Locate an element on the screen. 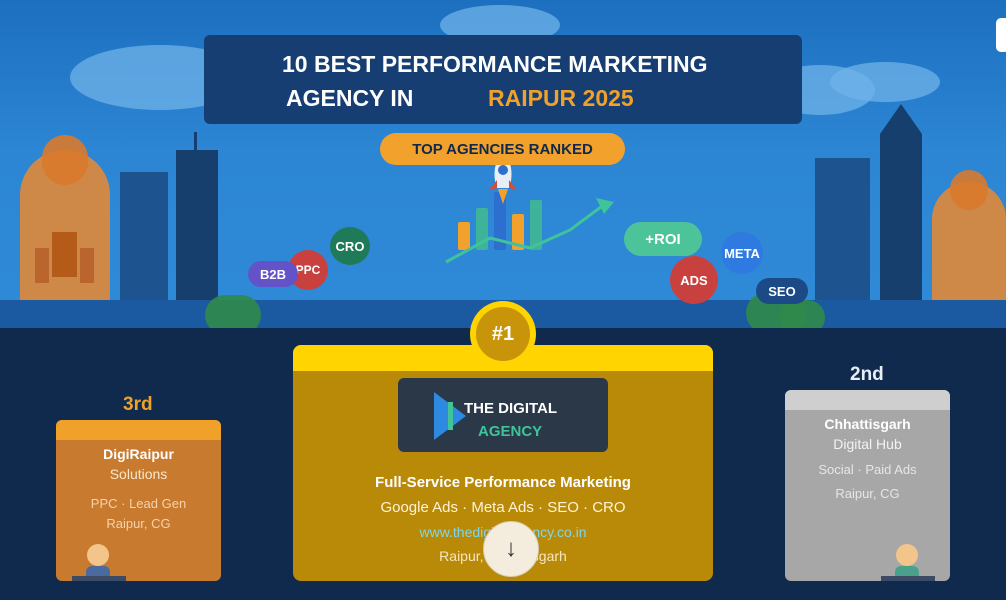  play-logo-icon is located at coordinates (450, 416).